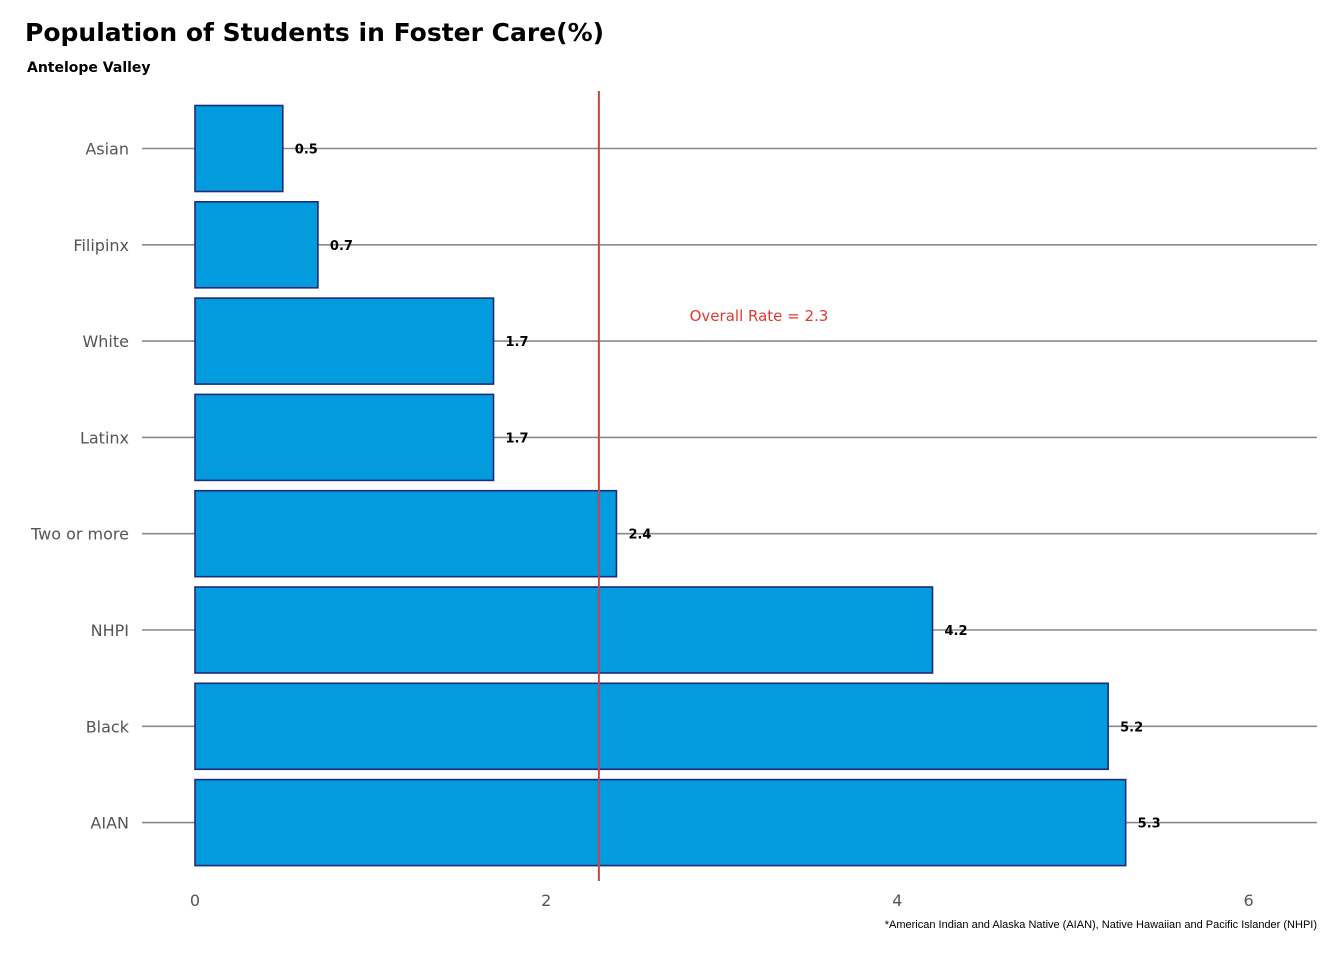 This screenshot has height=960, width=1344. I want to click on data-label: 0.5, so click(306, 150).